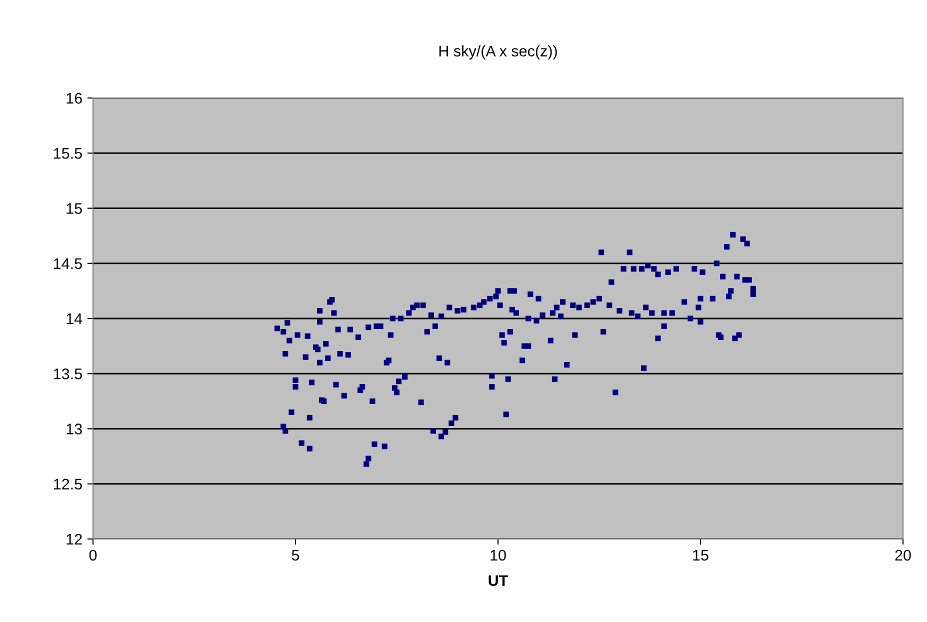 The height and width of the screenshot is (622, 927). I want to click on x-tick-label: 5, so click(296, 555).